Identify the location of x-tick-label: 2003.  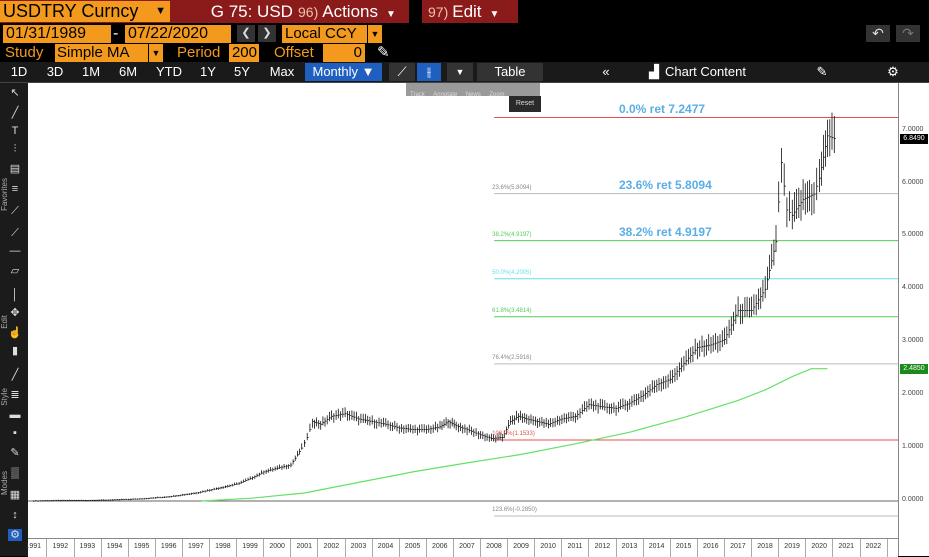
(358, 546).